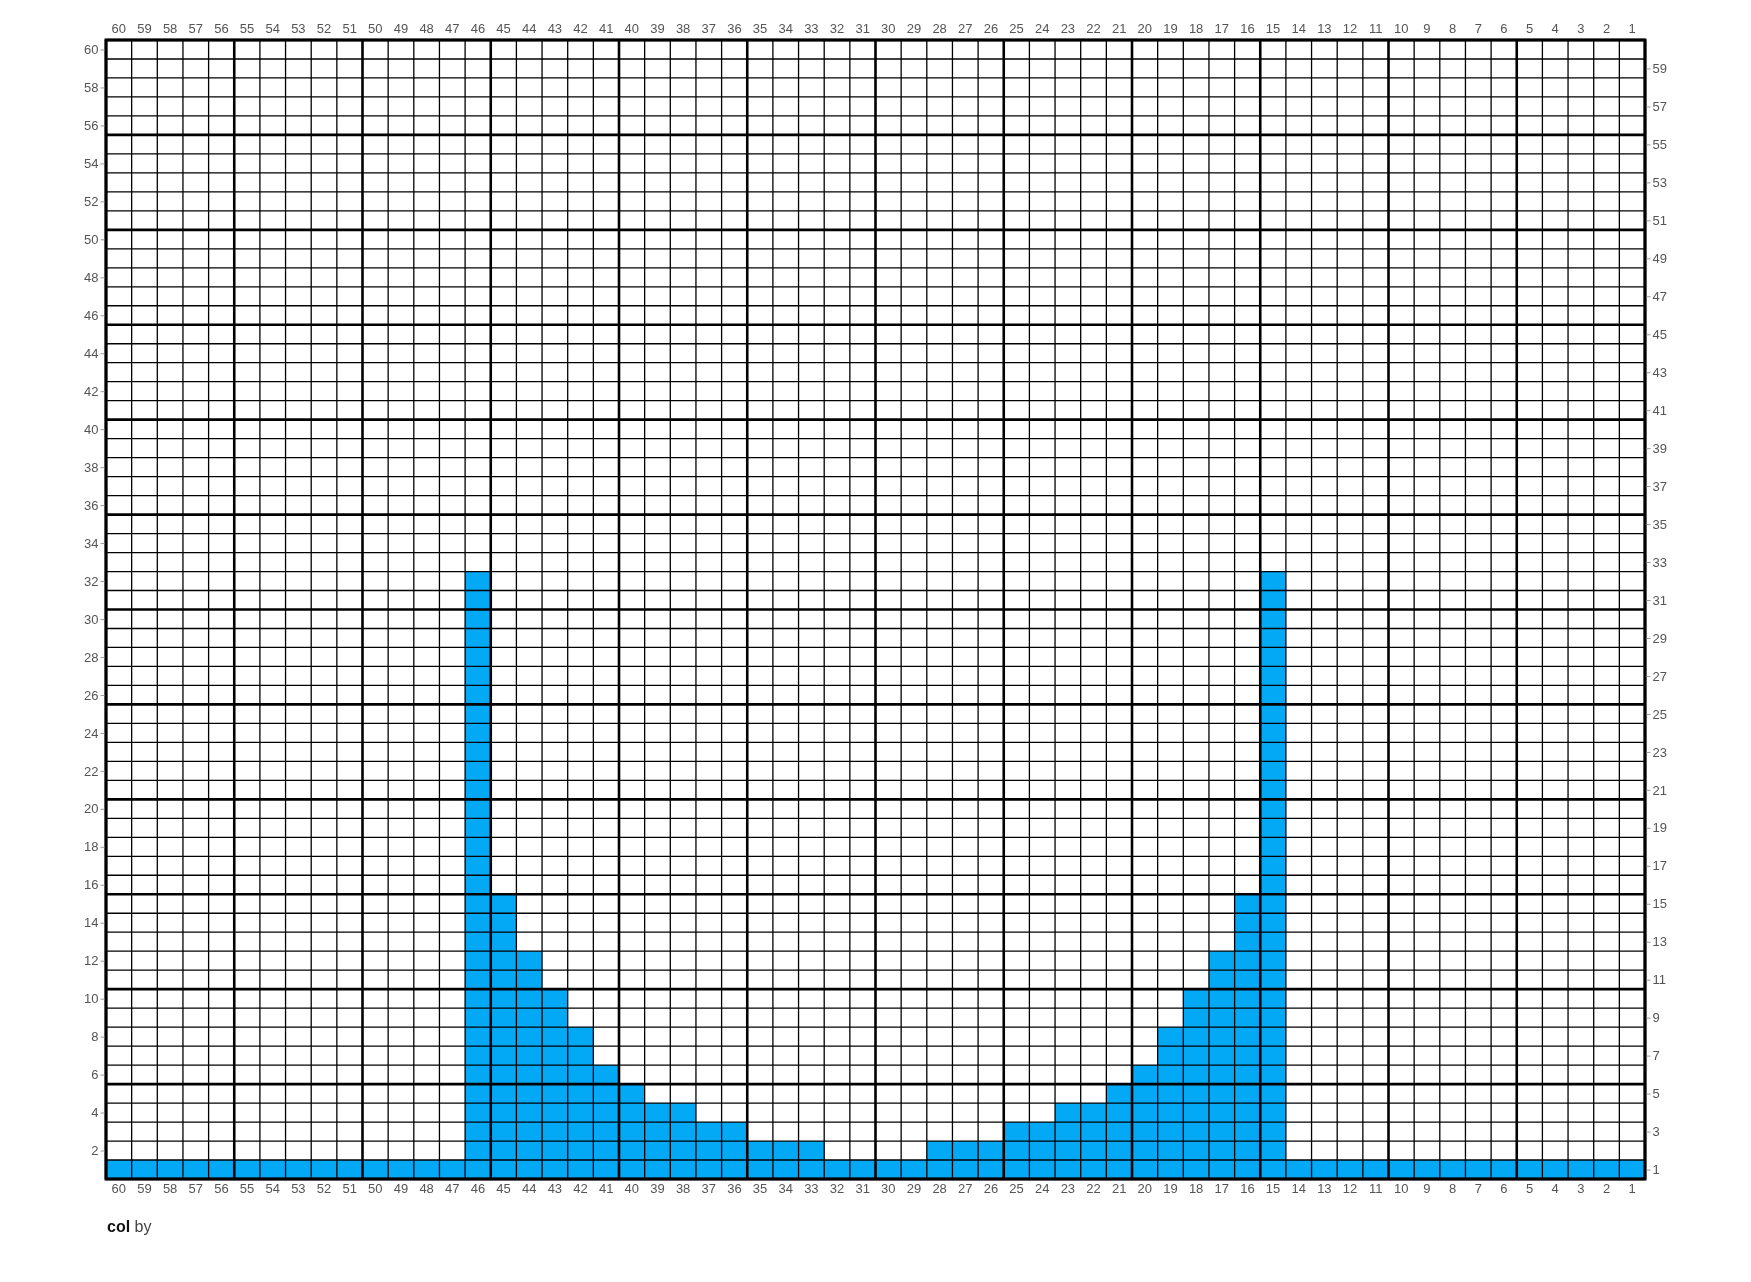 The height and width of the screenshot is (1282, 1751). Describe the element at coordinates (1659, 448) in the screenshot. I see `y2-tick-label: 39` at that location.